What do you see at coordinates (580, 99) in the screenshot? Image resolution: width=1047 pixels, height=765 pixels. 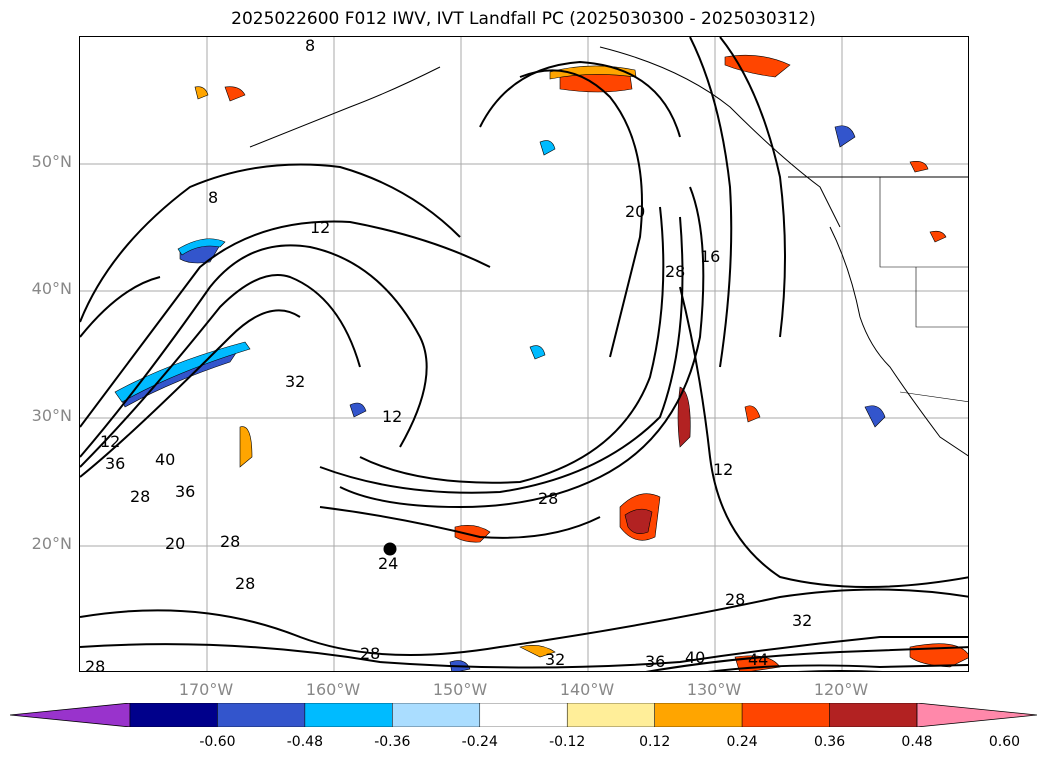 I see `contour-loop-outer` at bounding box center [580, 99].